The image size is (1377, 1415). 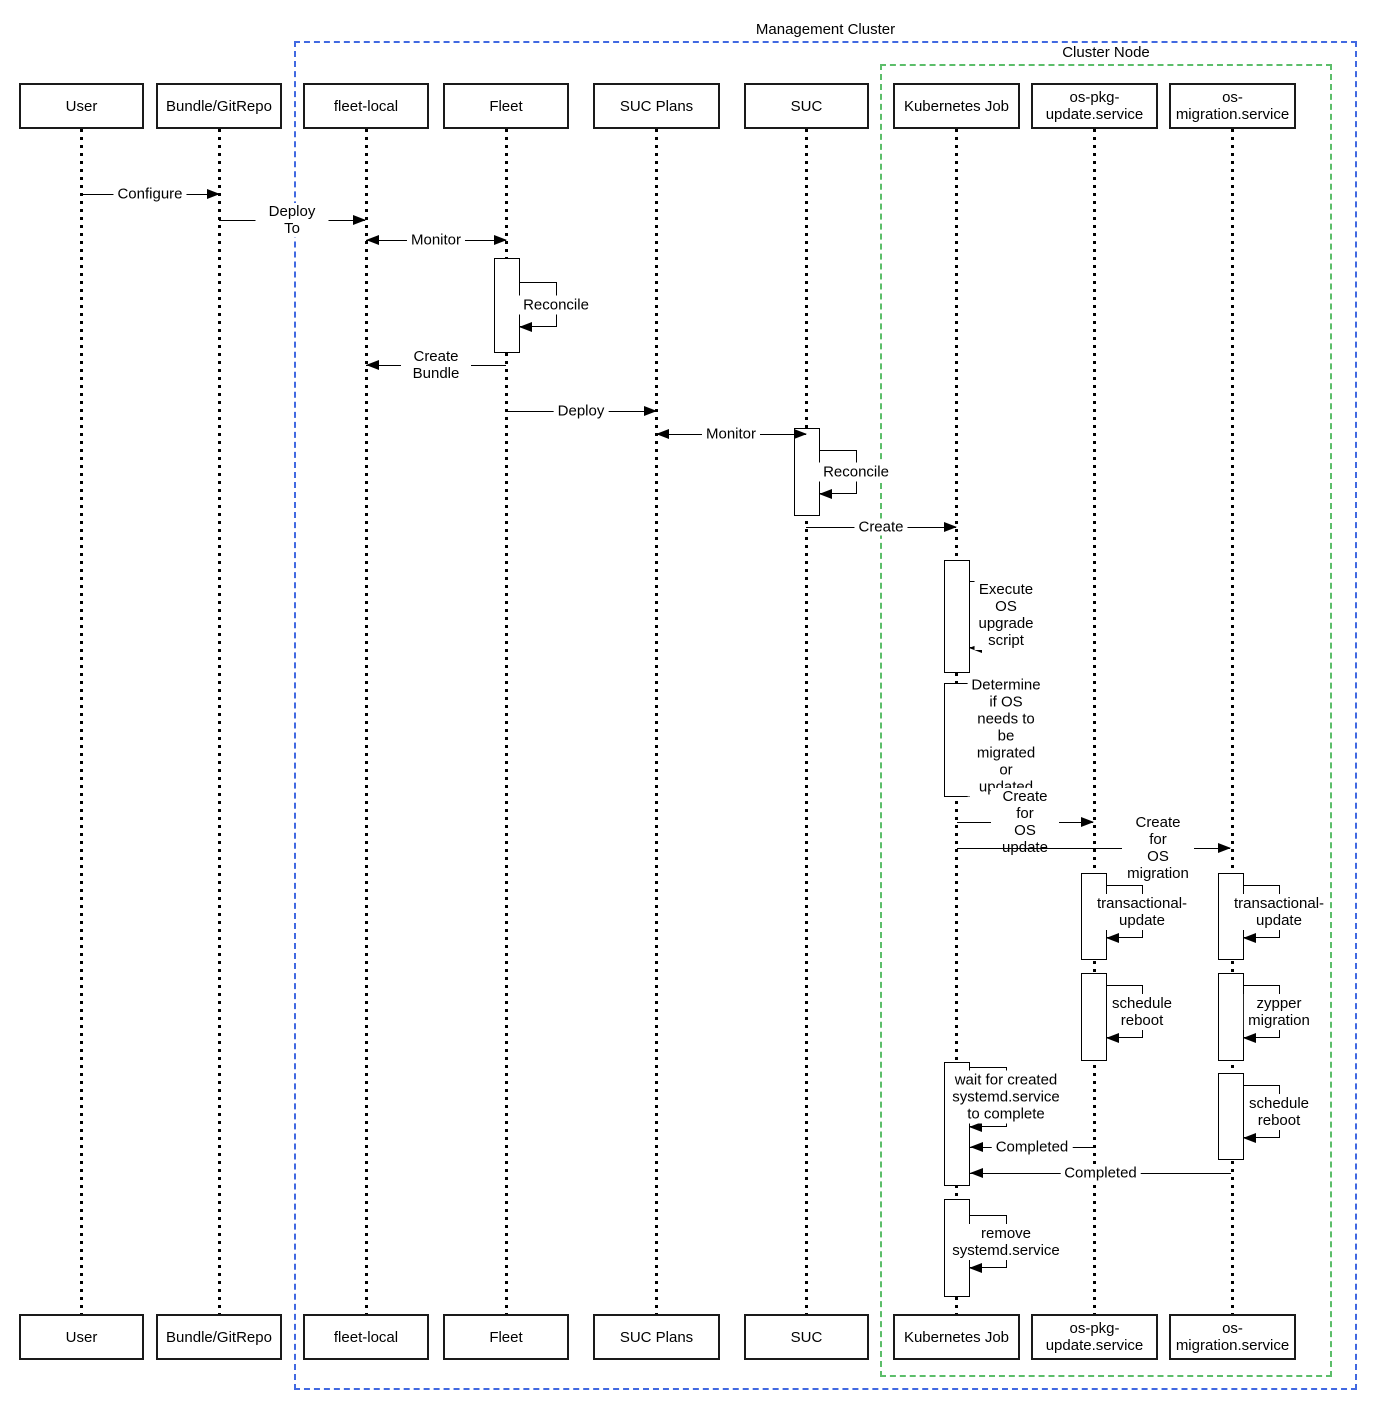 I want to click on lifeline-user, so click(x=81, y=721).